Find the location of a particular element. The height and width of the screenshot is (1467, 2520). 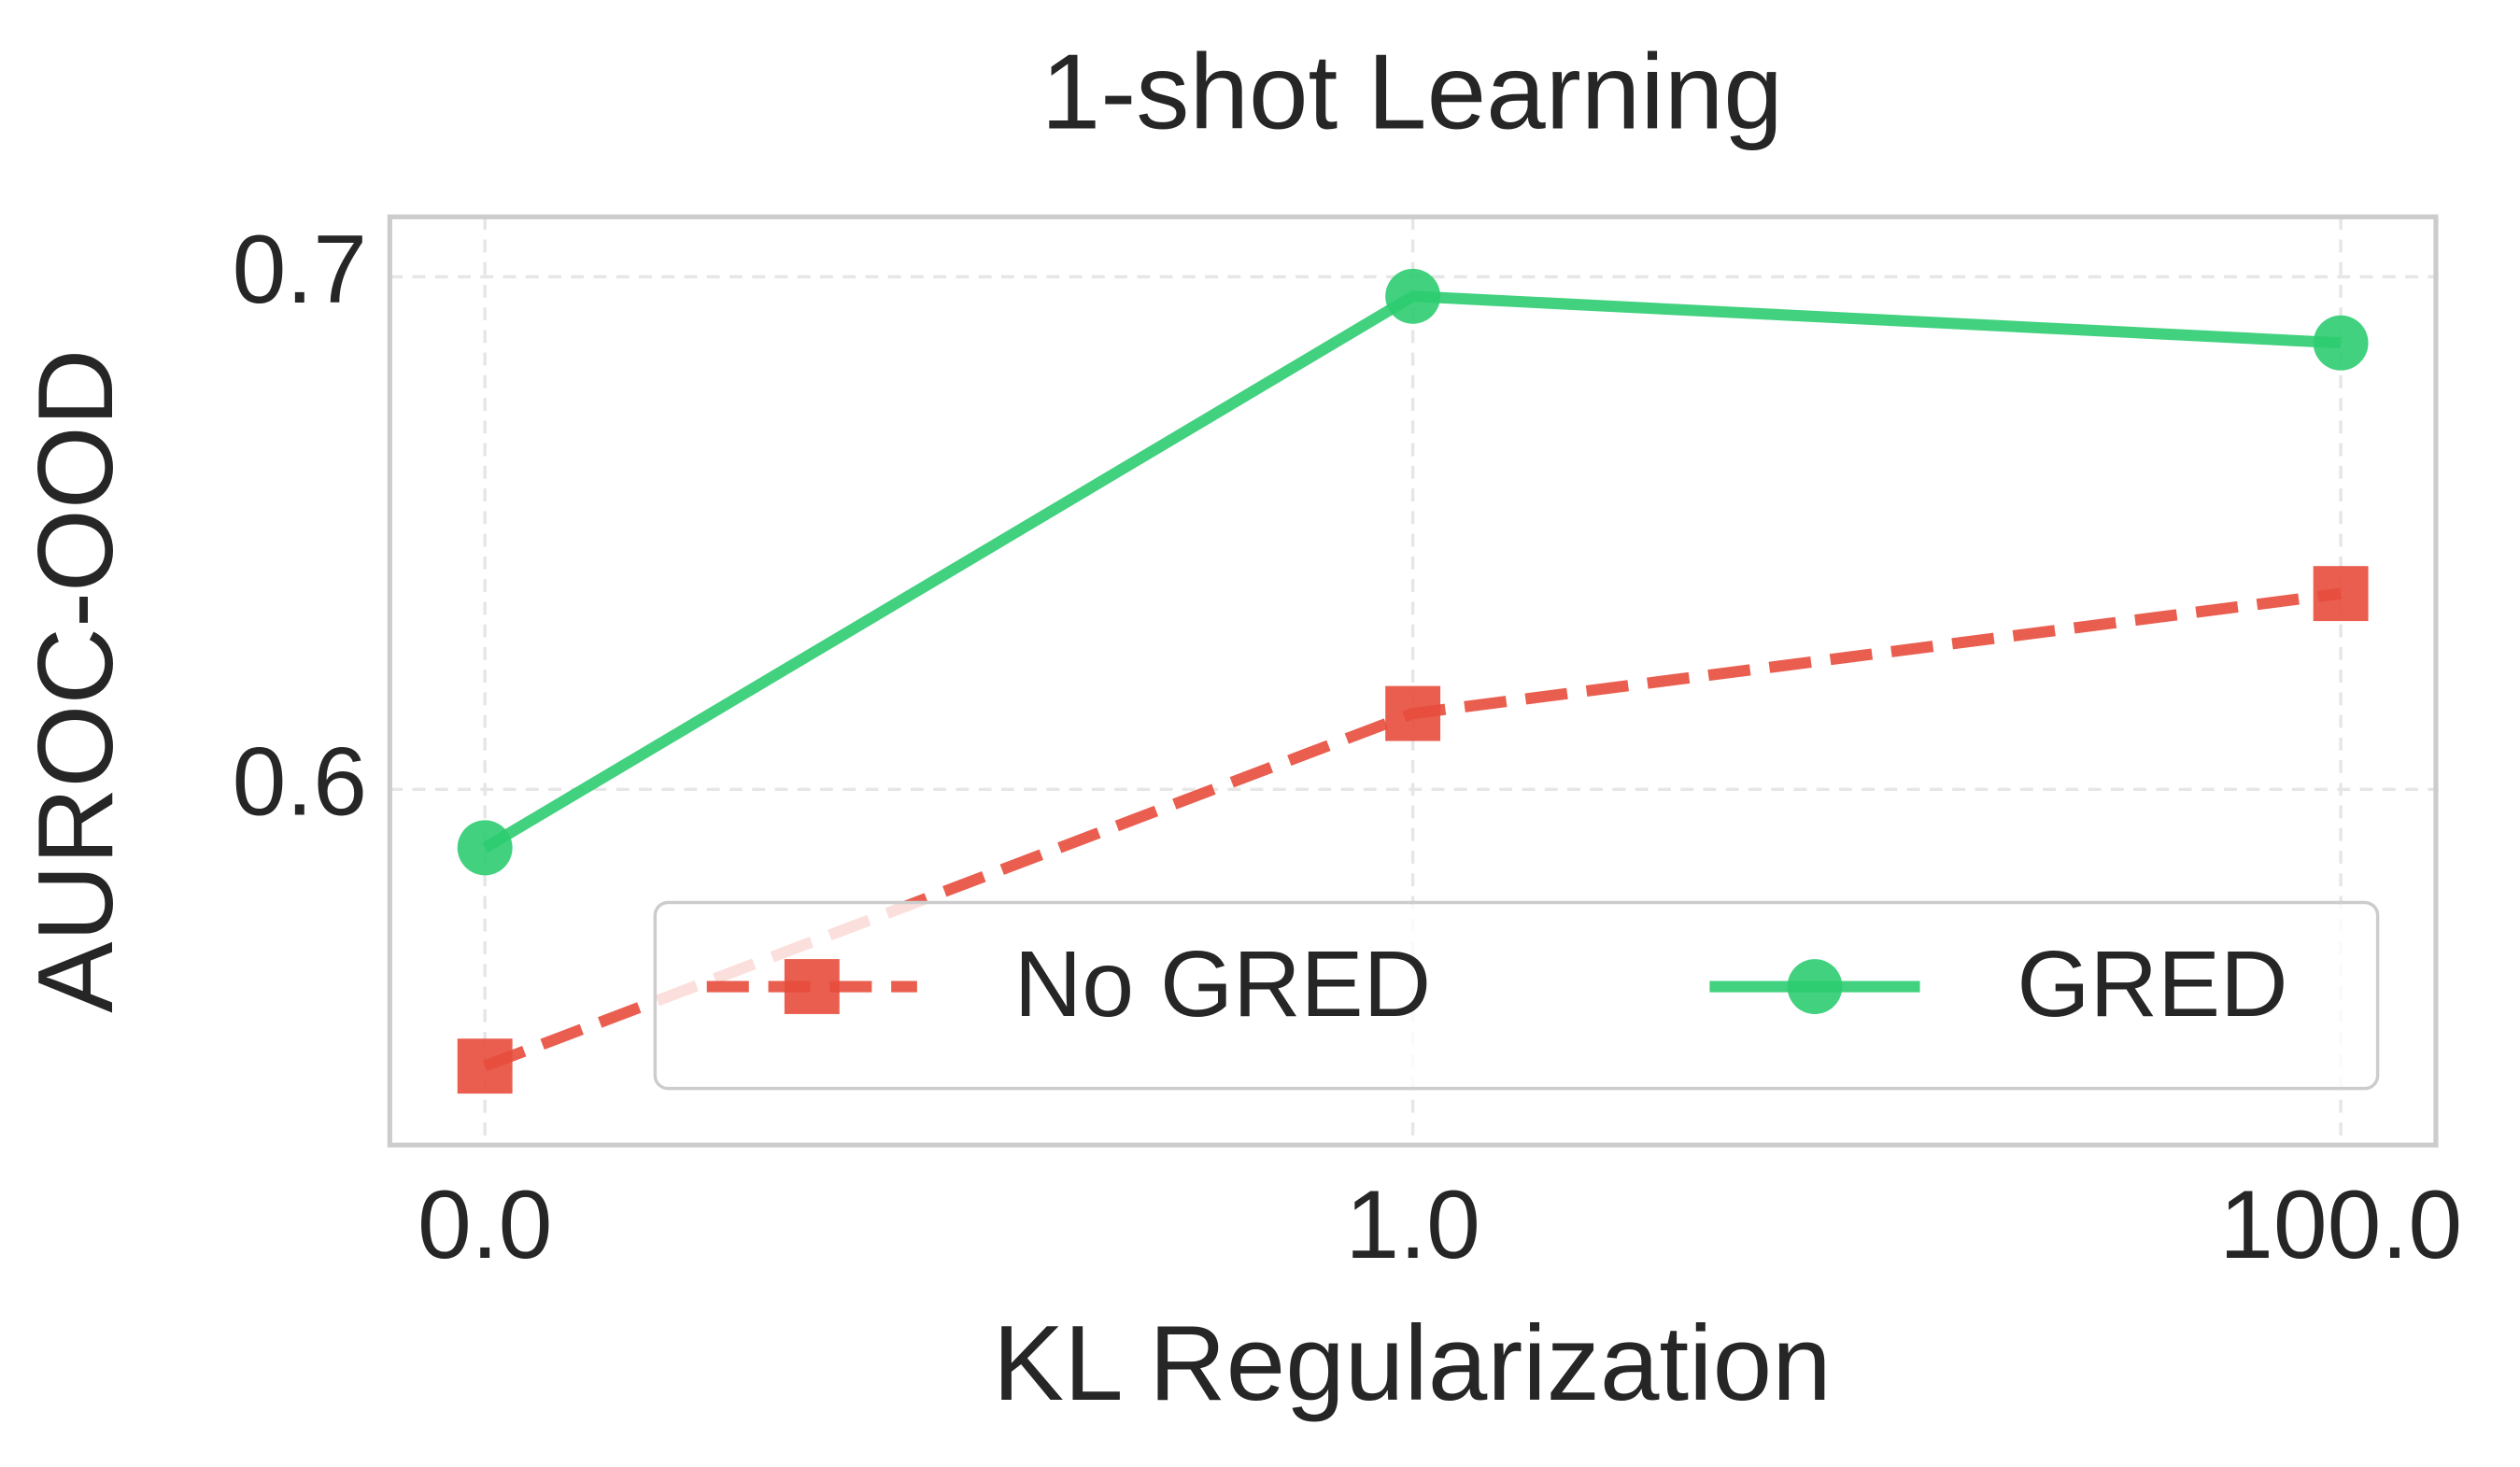

y-tick-label: 0.6 is located at coordinates (300, 782).